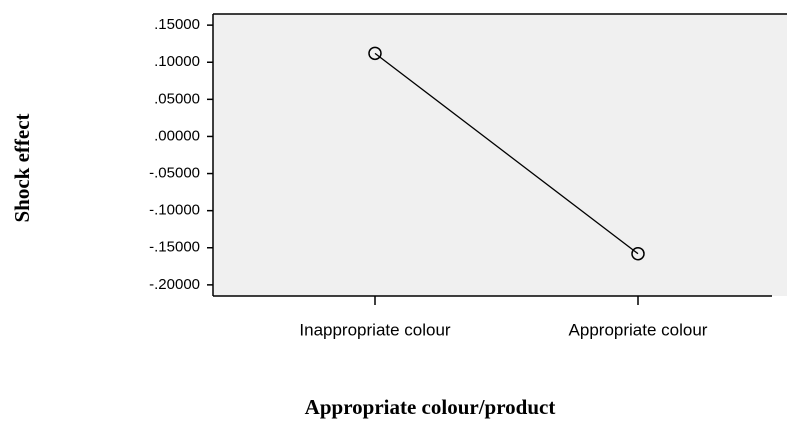 The height and width of the screenshot is (426, 787). Describe the element at coordinates (22, 167) in the screenshot. I see `y-axis-title: Shock effect` at that location.